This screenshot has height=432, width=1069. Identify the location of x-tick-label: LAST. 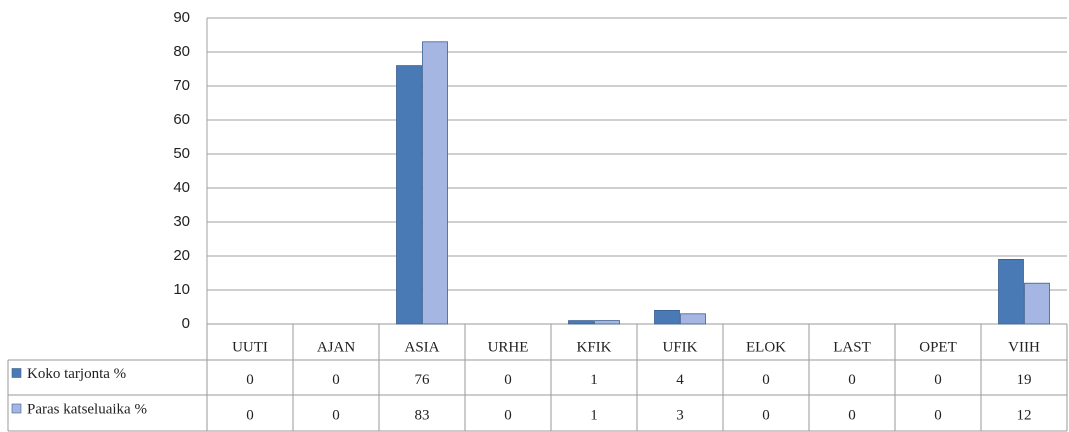
(852, 347).